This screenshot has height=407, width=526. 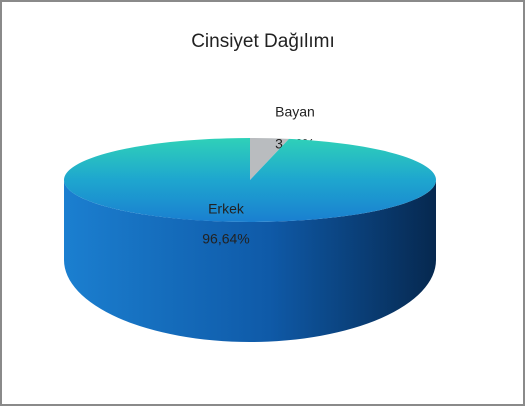 I want to click on slice-label: Erkek, so click(x=226, y=209).